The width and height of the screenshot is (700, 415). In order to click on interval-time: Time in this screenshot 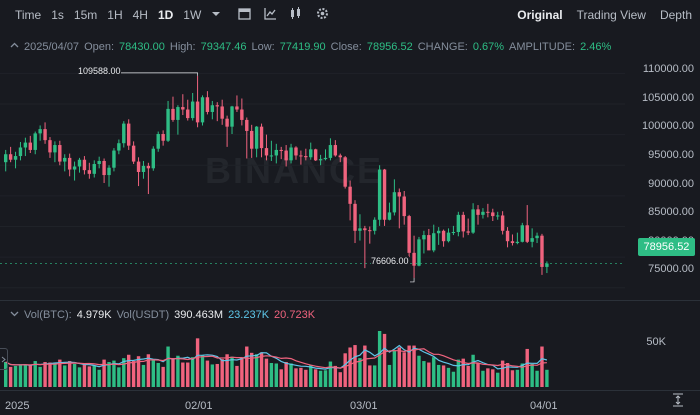, I will do `click(28, 15)`.